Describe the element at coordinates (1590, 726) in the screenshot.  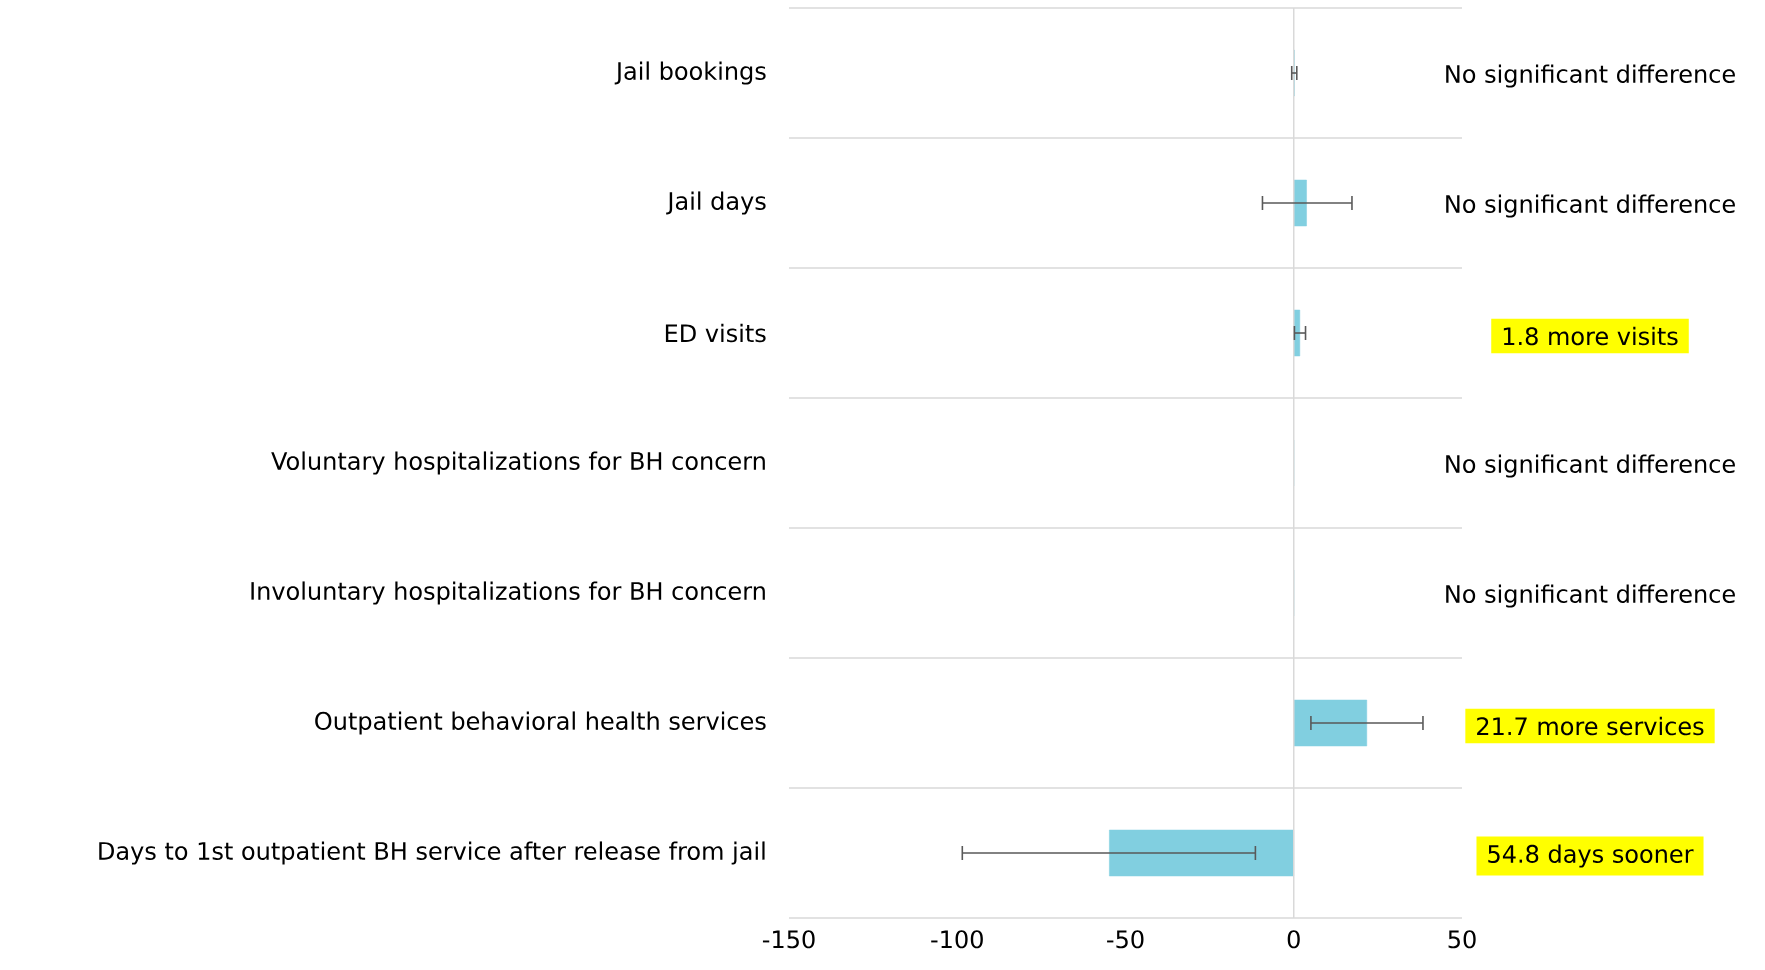
I see `text: 21.7 more services` at that location.